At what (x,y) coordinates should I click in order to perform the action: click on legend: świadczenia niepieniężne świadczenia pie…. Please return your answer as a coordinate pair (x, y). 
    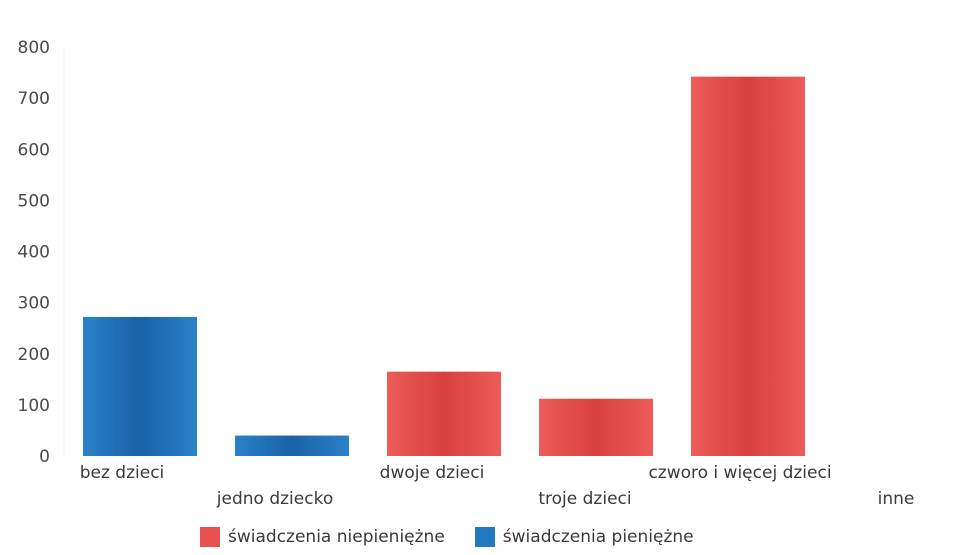
    Looking at the image, I should click on (462, 537).